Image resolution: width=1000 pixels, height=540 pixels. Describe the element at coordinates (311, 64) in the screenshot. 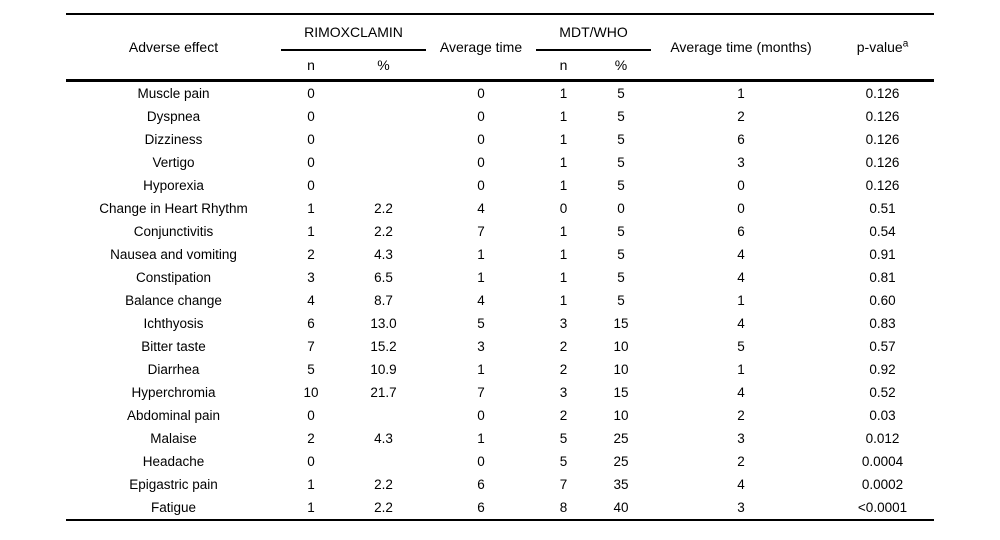

I see `subcol-header-n-rimoxclamin: n` at that location.